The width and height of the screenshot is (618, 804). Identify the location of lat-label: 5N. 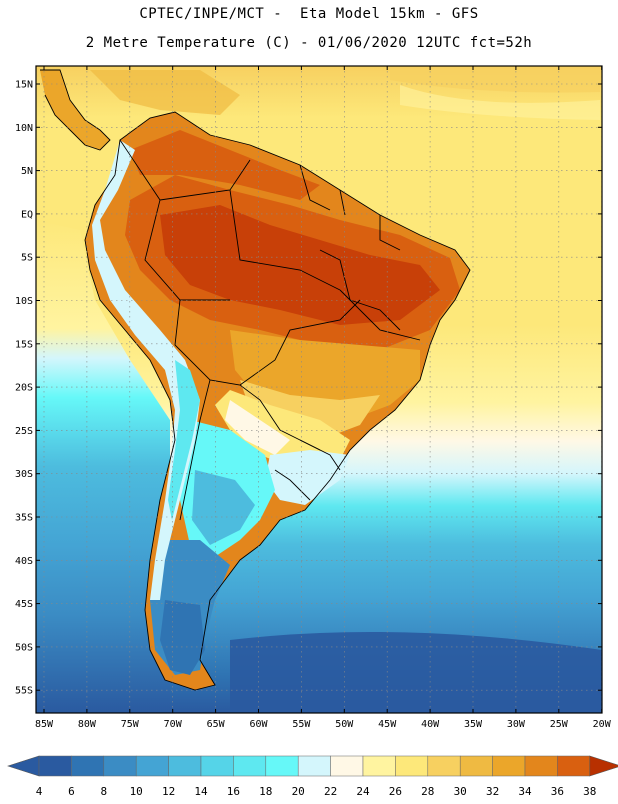
(27, 171).